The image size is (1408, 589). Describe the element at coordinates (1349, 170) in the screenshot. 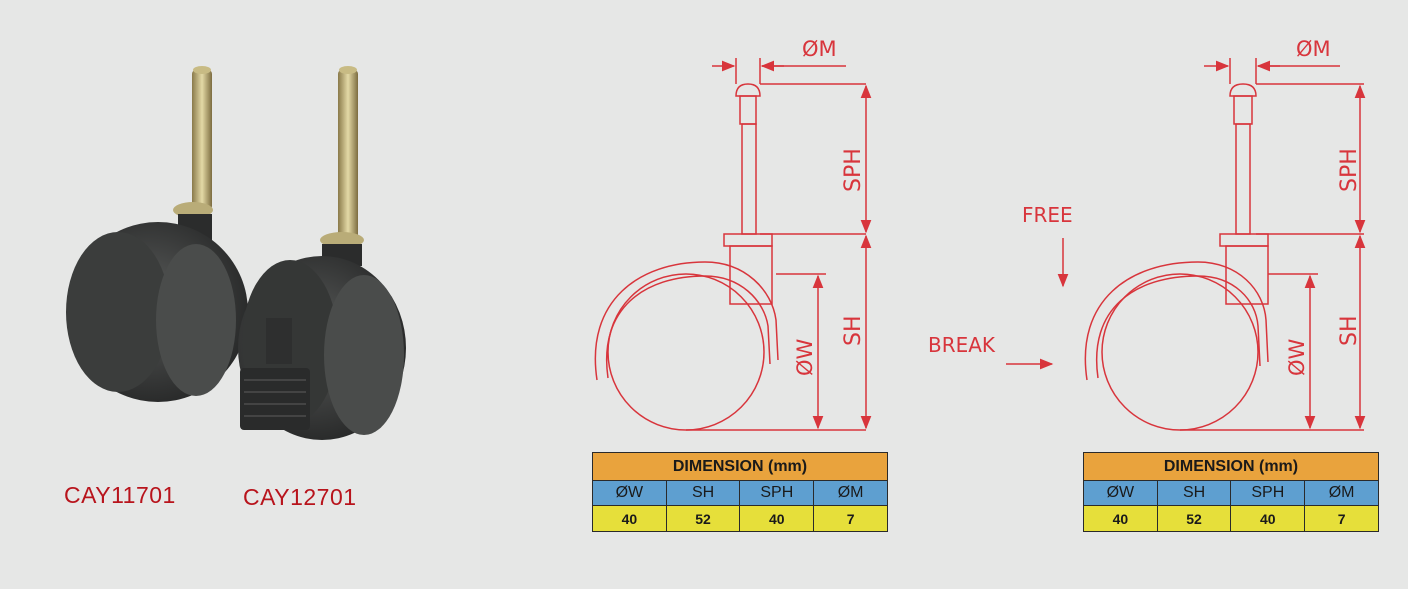

I see `label-sph-2: SPH` at that location.